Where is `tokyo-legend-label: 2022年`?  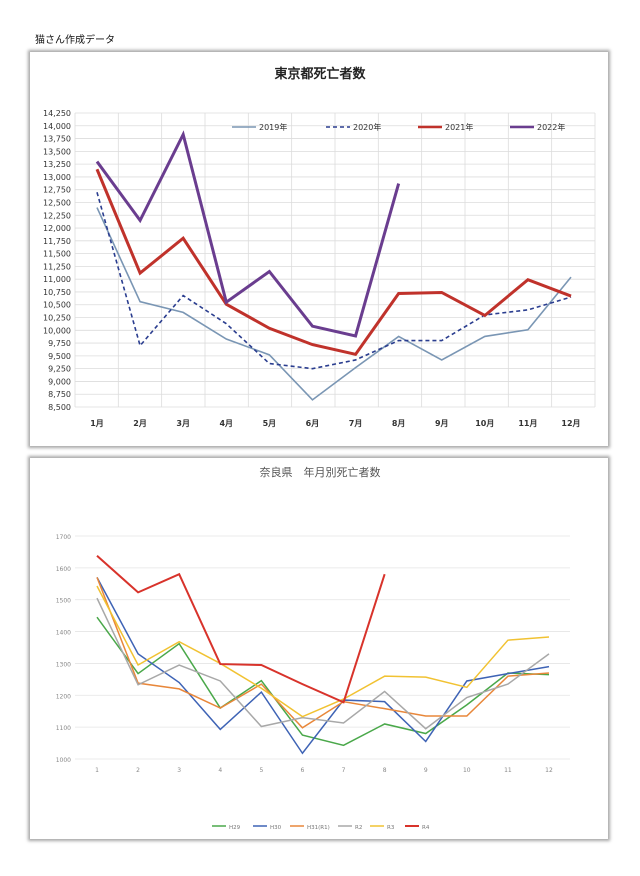 tokyo-legend-label: 2022年 is located at coordinates (551, 127).